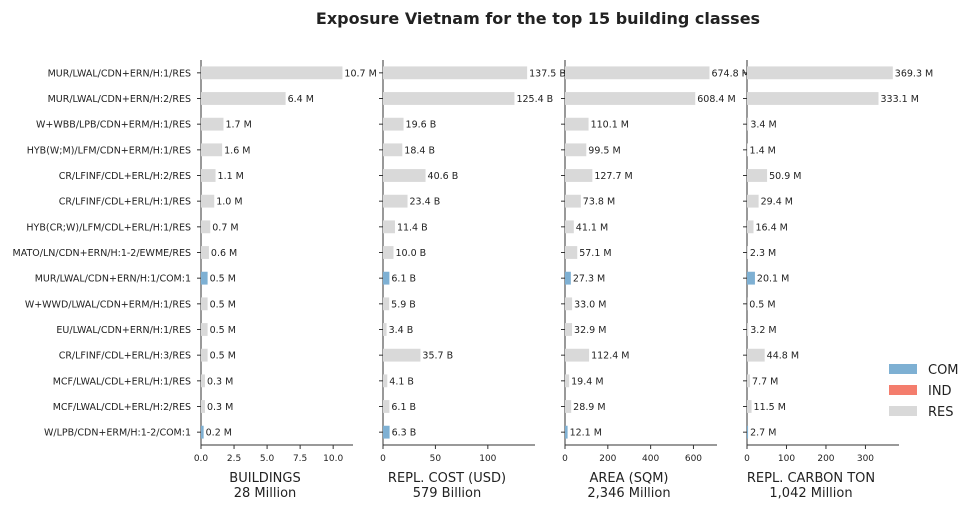 Image resolution: width=976 pixels, height=514 pixels. Describe the element at coordinates (425, 202) in the screenshot. I see `data-label: 23.4 B` at that location.